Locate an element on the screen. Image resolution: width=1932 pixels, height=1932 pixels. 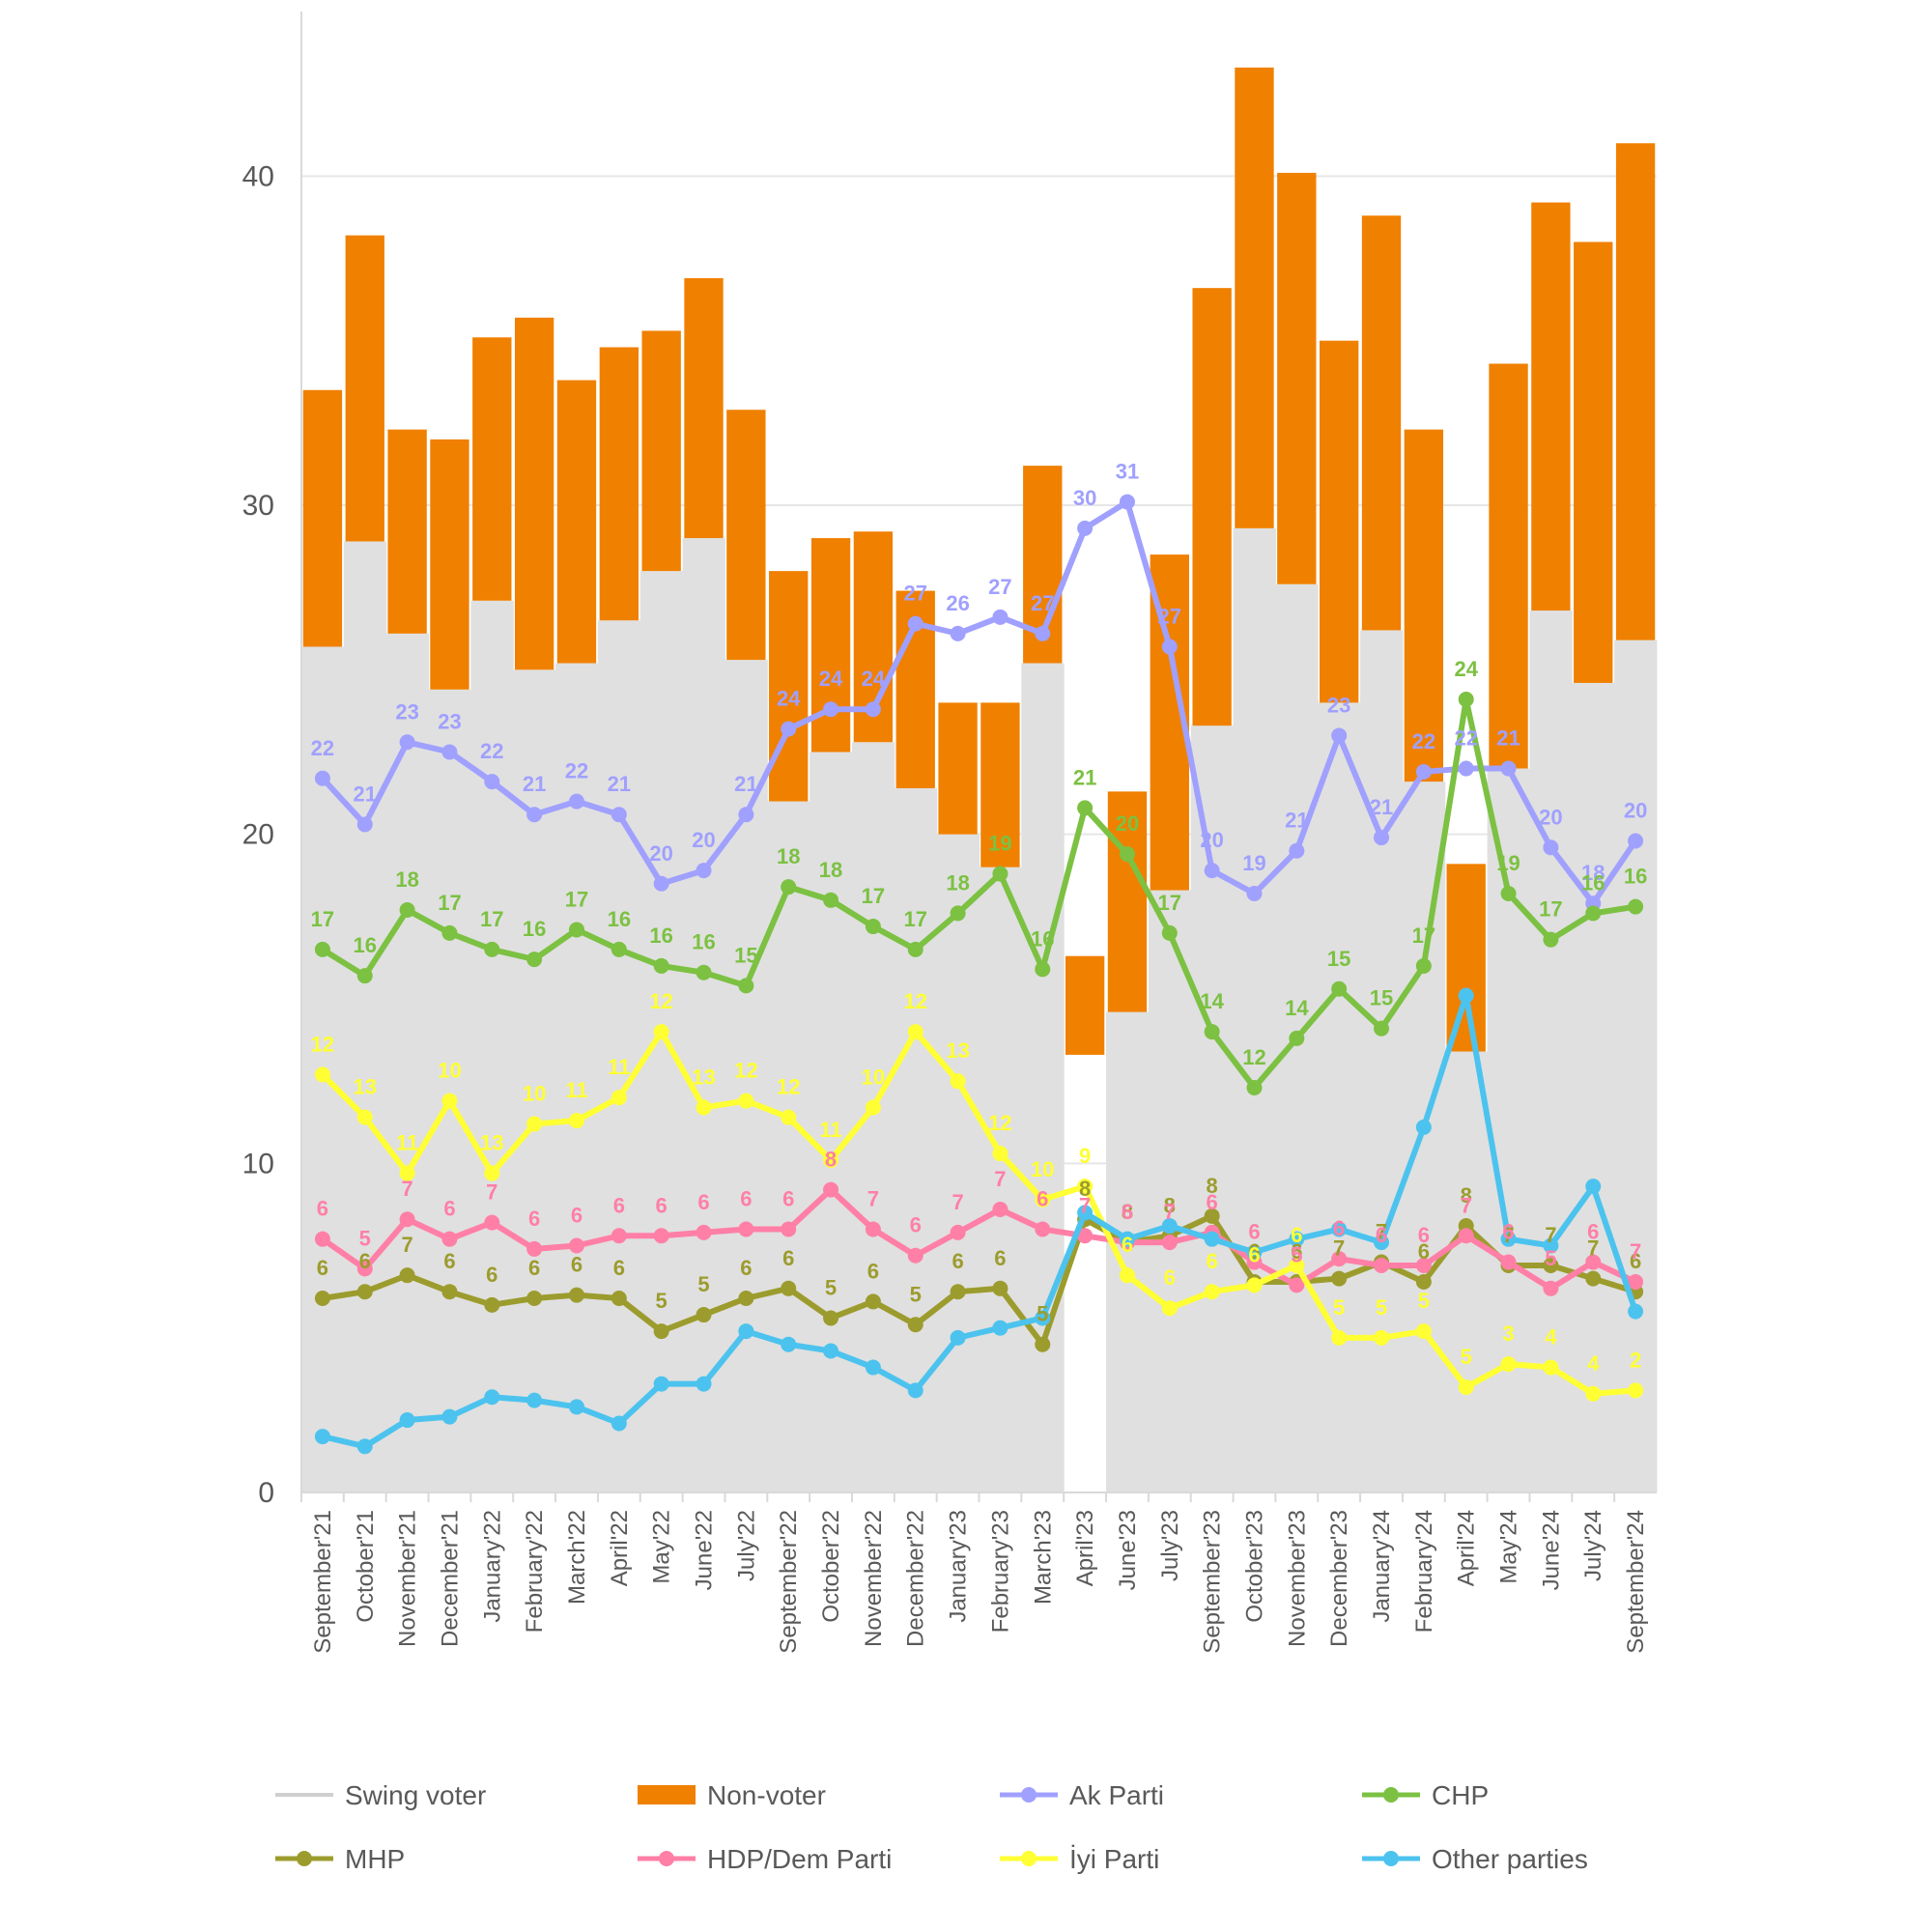
legend-item-non-voter: Non-voter is located at coordinates (732, 1795).